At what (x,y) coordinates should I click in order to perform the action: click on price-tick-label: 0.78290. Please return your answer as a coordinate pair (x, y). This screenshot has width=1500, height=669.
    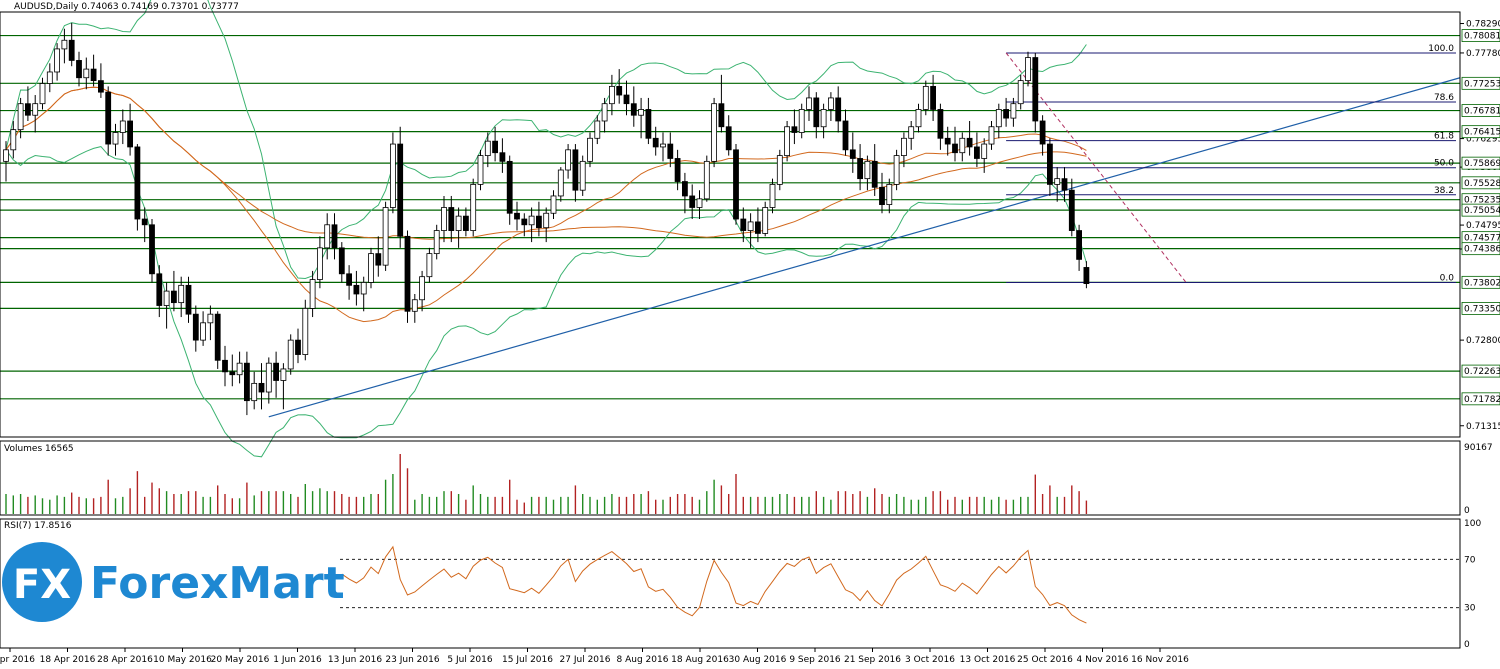
    Looking at the image, I should click on (1483, 25).